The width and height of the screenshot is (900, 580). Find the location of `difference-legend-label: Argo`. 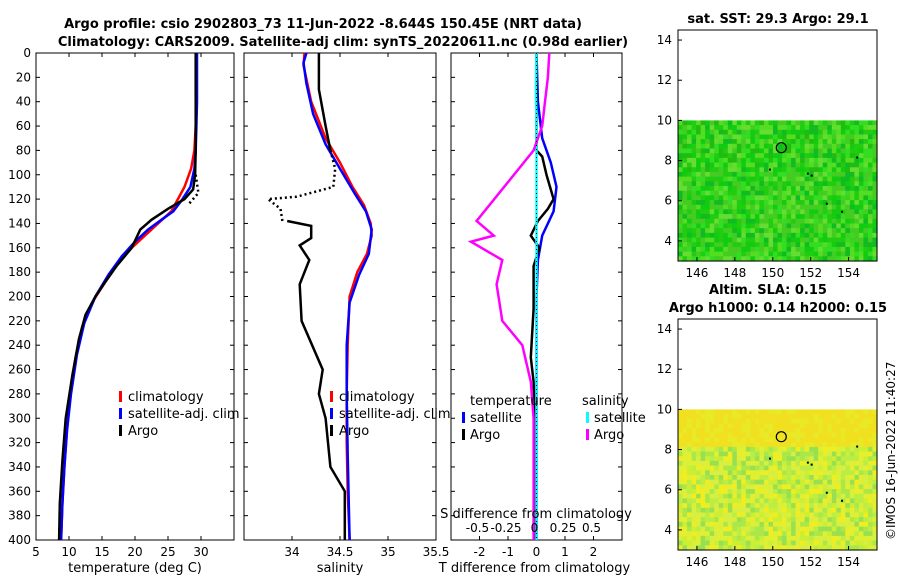

difference-legend-label: Argo is located at coordinates (485, 435).